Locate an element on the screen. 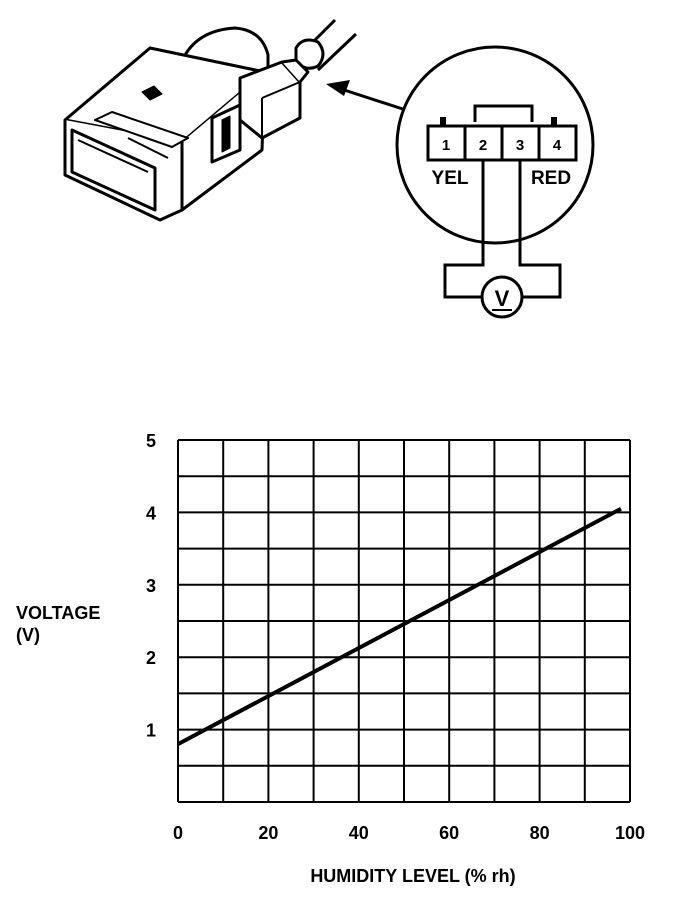 The height and width of the screenshot is (910, 688). x-tick-label: 0 is located at coordinates (178, 833).